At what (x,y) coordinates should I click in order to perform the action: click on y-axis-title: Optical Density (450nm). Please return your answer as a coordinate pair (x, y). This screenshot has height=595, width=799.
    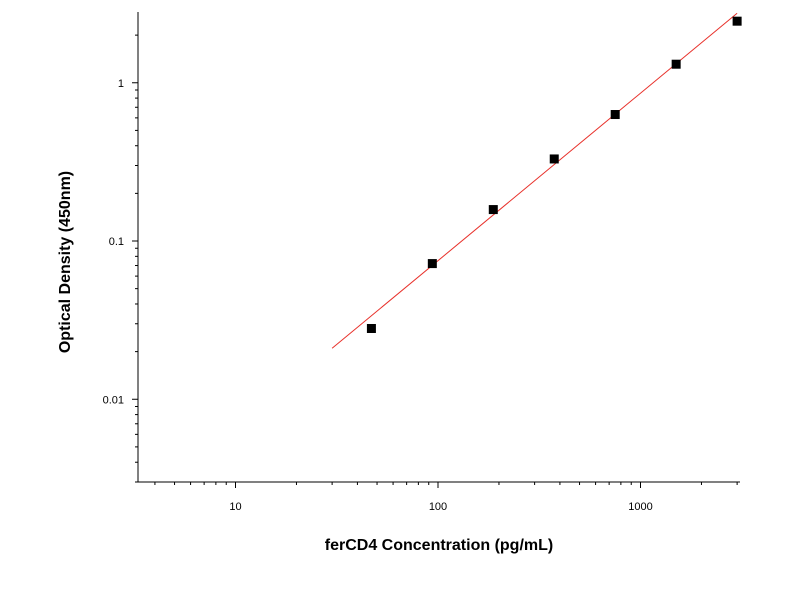
    Looking at the image, I should click on (65, 262).